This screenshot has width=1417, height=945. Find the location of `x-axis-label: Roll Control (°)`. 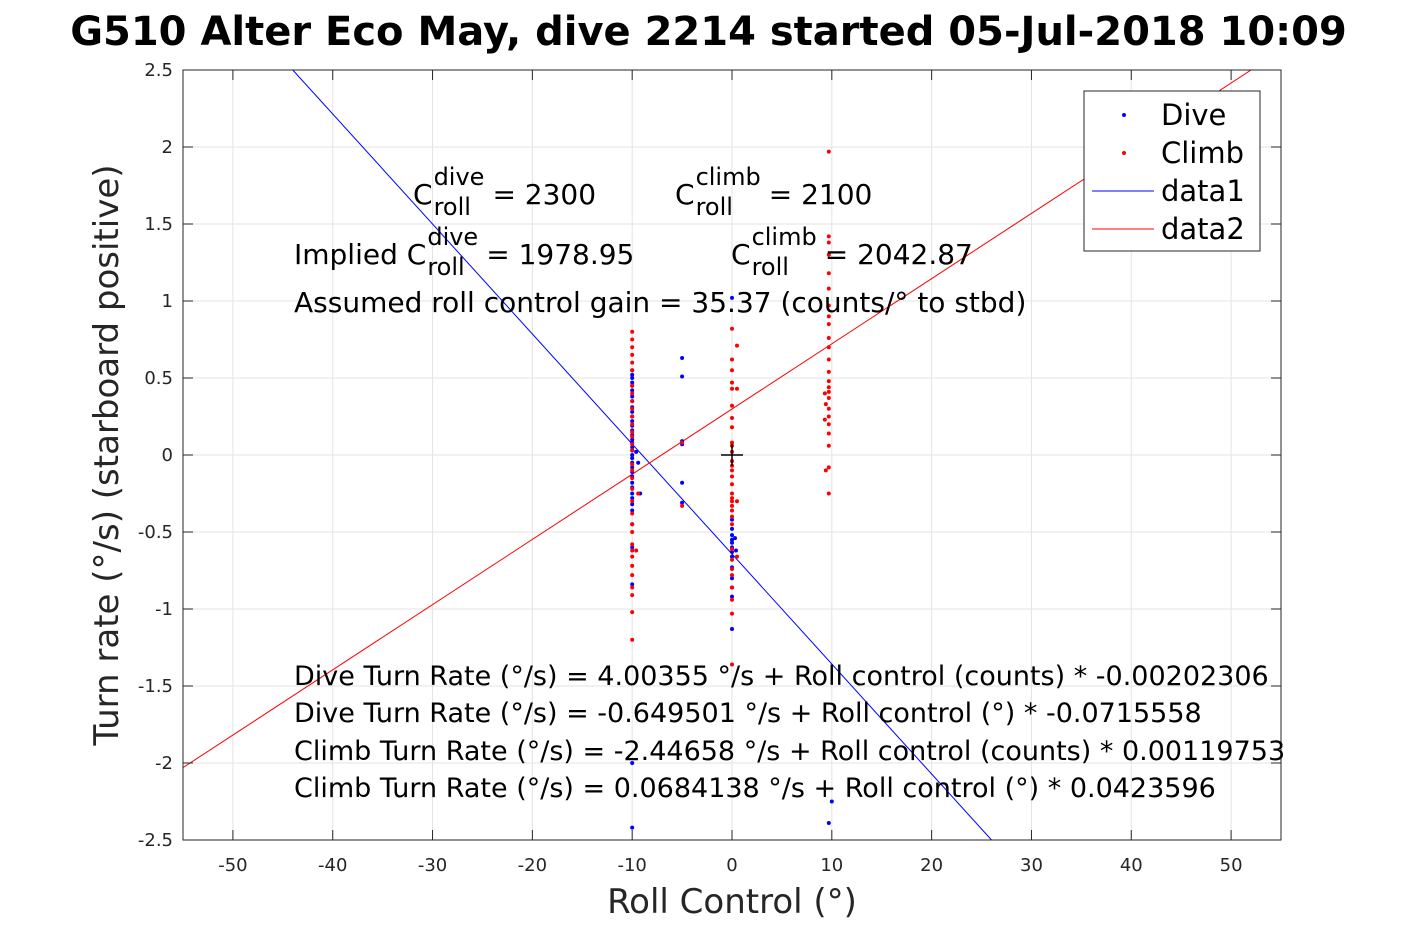

x-axis-label: Roll Control (°) is located at coordinates (732, 902).